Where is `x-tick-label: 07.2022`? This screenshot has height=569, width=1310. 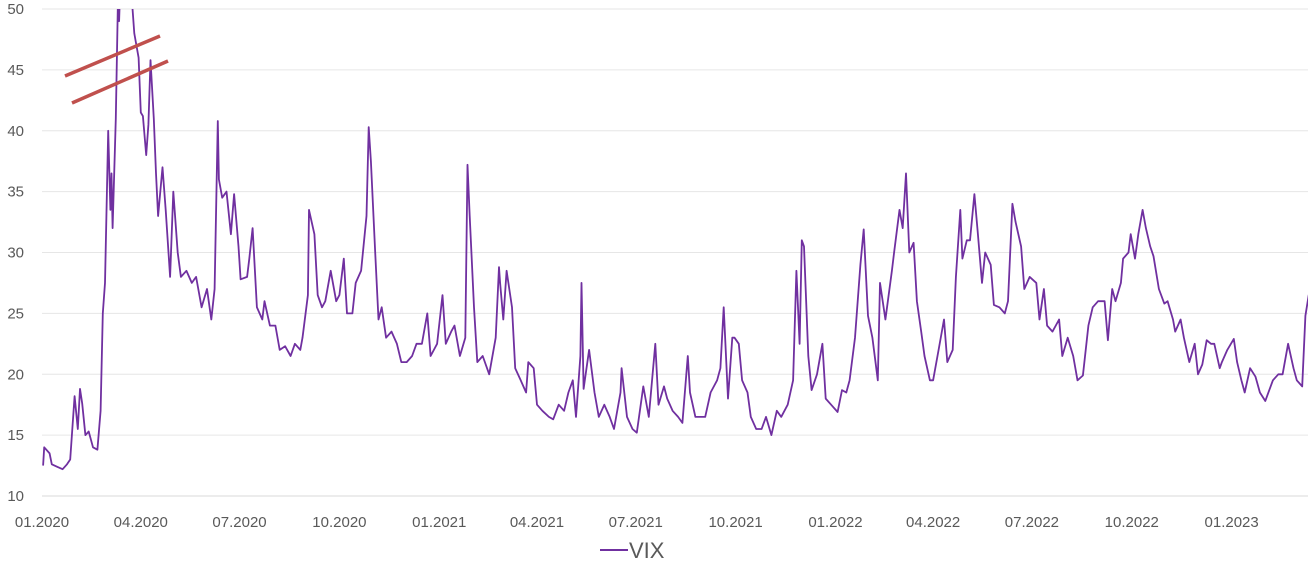
x-tick-label: 07.2022 is located at coordinates (1032, 522).